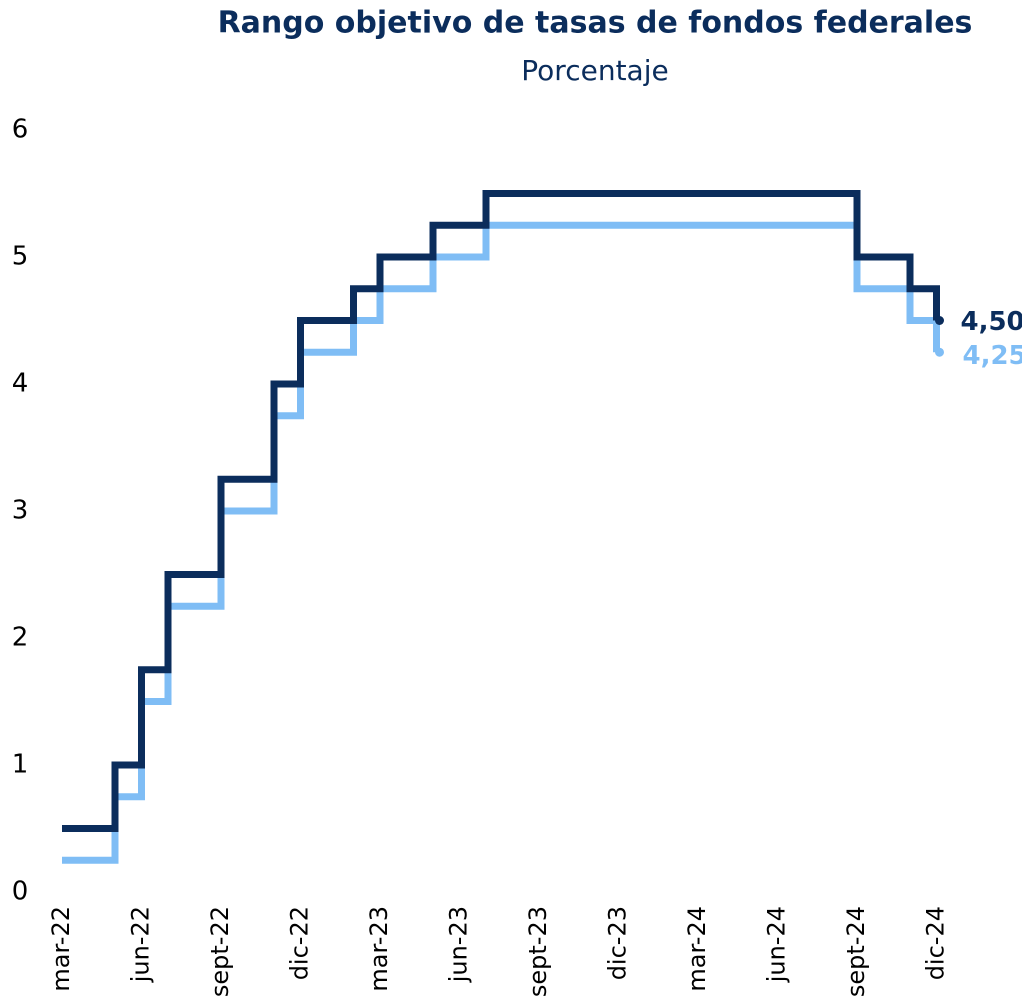 The height and width of the screenshot is (1004, 1022). I want to click on x-tick-label: sept-24, so click(856, 951).